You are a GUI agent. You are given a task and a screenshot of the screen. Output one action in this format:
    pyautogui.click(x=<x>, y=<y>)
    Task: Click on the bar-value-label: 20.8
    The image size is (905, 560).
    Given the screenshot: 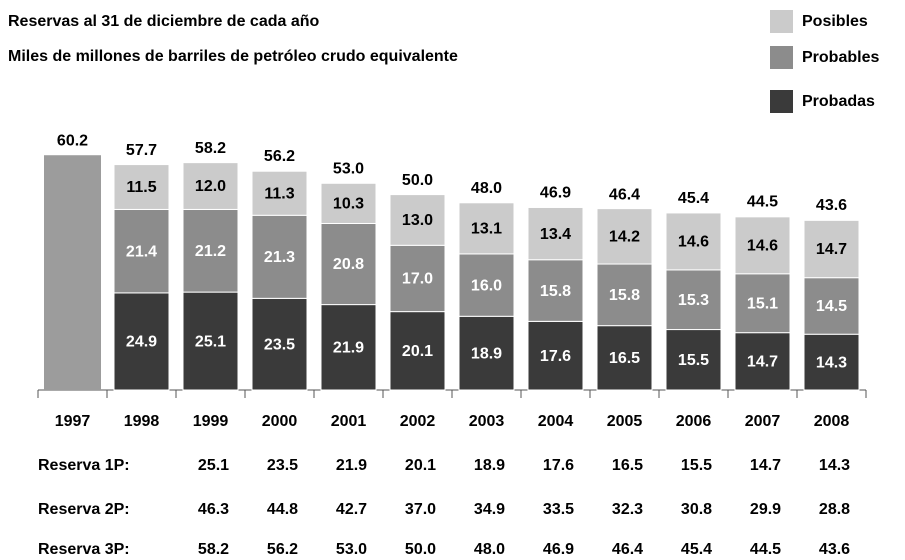 What is the action you would take?
    pyautogui.click(x=348, y=264)
    